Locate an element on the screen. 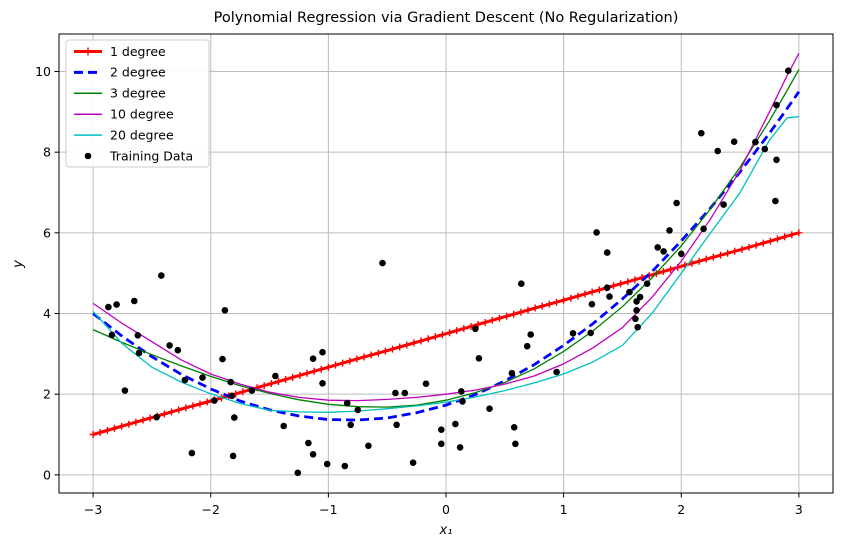 This screenshot has width=842, height=552. x-tick-label: 1 is located at coordinates (564, 509).